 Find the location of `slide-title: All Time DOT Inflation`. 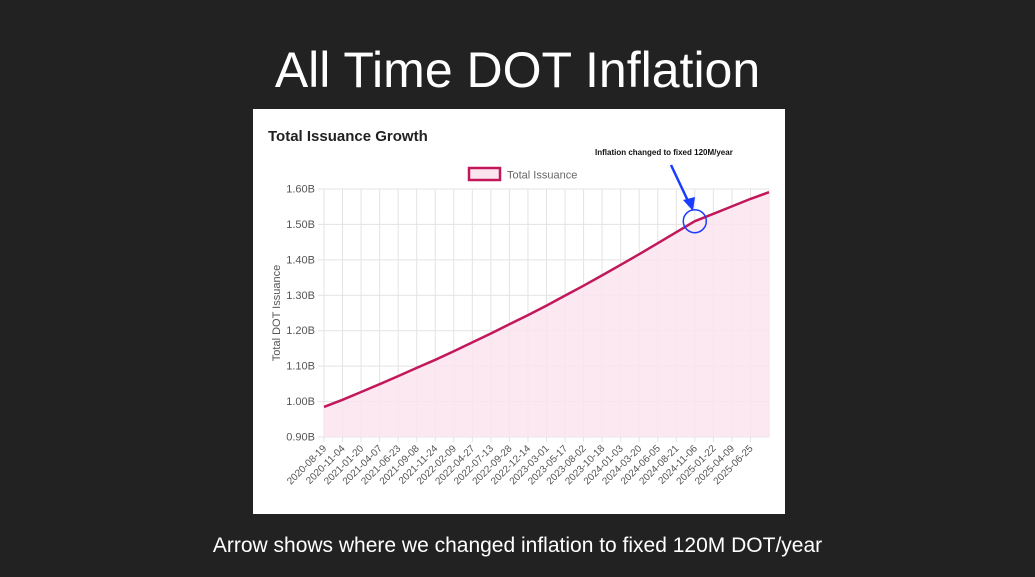

slide-title: All Time DOT Inflation is located at coordinates (517, 70).